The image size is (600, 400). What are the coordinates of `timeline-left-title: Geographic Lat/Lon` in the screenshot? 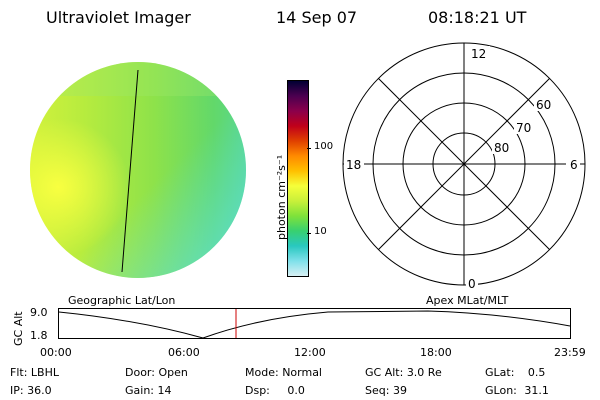 It's located at (122, 300).